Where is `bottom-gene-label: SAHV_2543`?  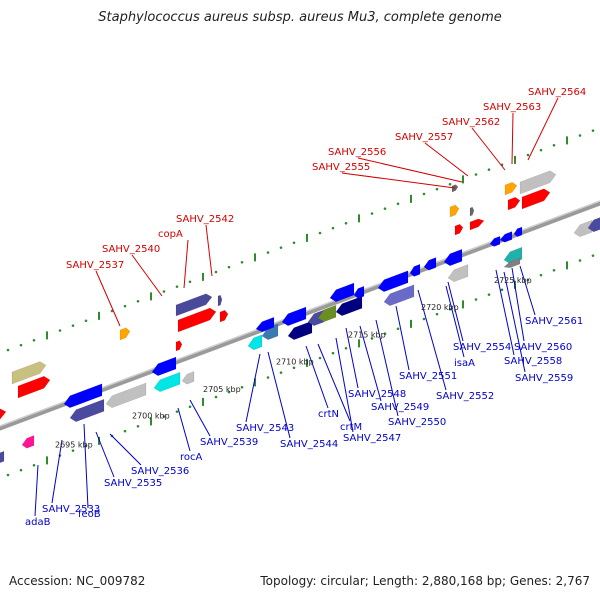
bottom-gene-label: SAHV_2543 is located at coordinates (265, 428).